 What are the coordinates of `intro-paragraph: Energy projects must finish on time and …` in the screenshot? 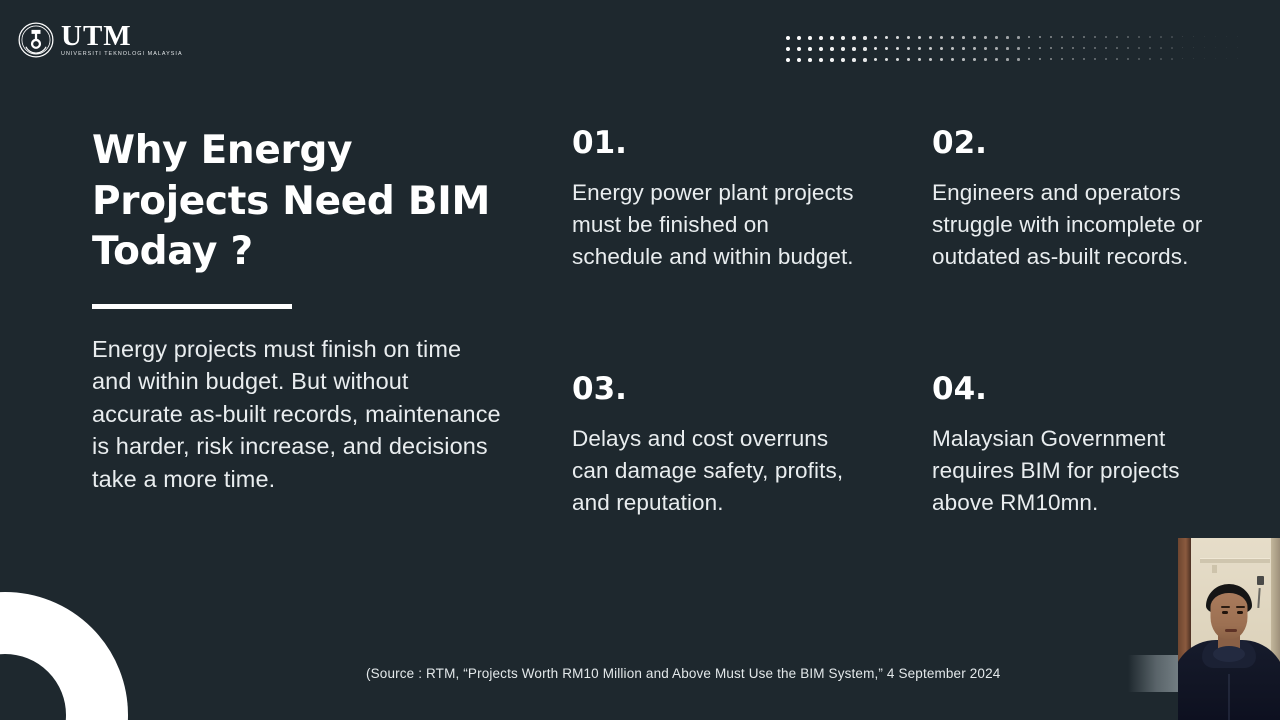 It's located at (296, 414).